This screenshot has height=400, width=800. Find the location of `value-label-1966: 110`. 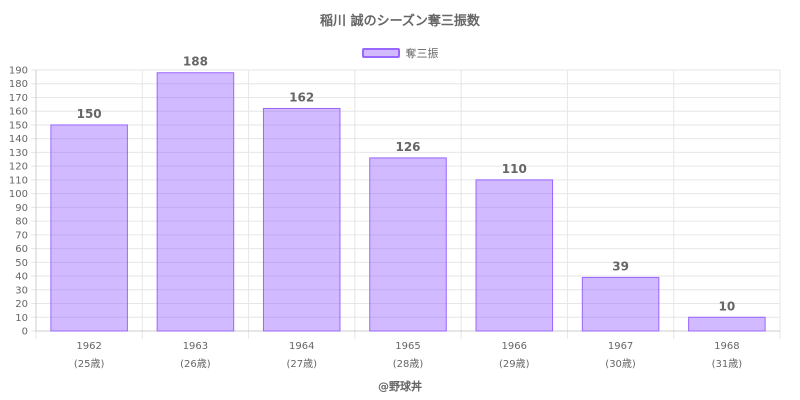

value-label-1966: 110 is located at coordinates (514, 169).